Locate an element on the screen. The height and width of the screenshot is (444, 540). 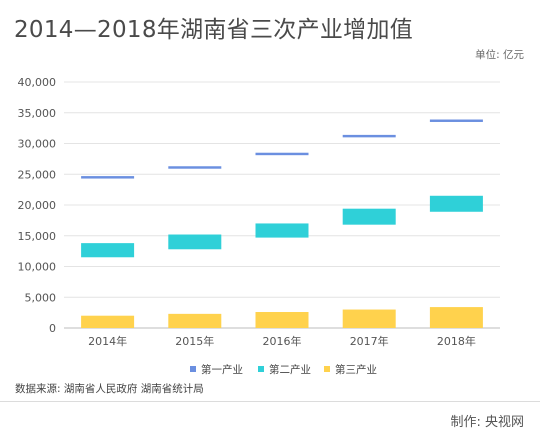
unit-label: 单位: 亿元 is located at coordinates (499, 55).